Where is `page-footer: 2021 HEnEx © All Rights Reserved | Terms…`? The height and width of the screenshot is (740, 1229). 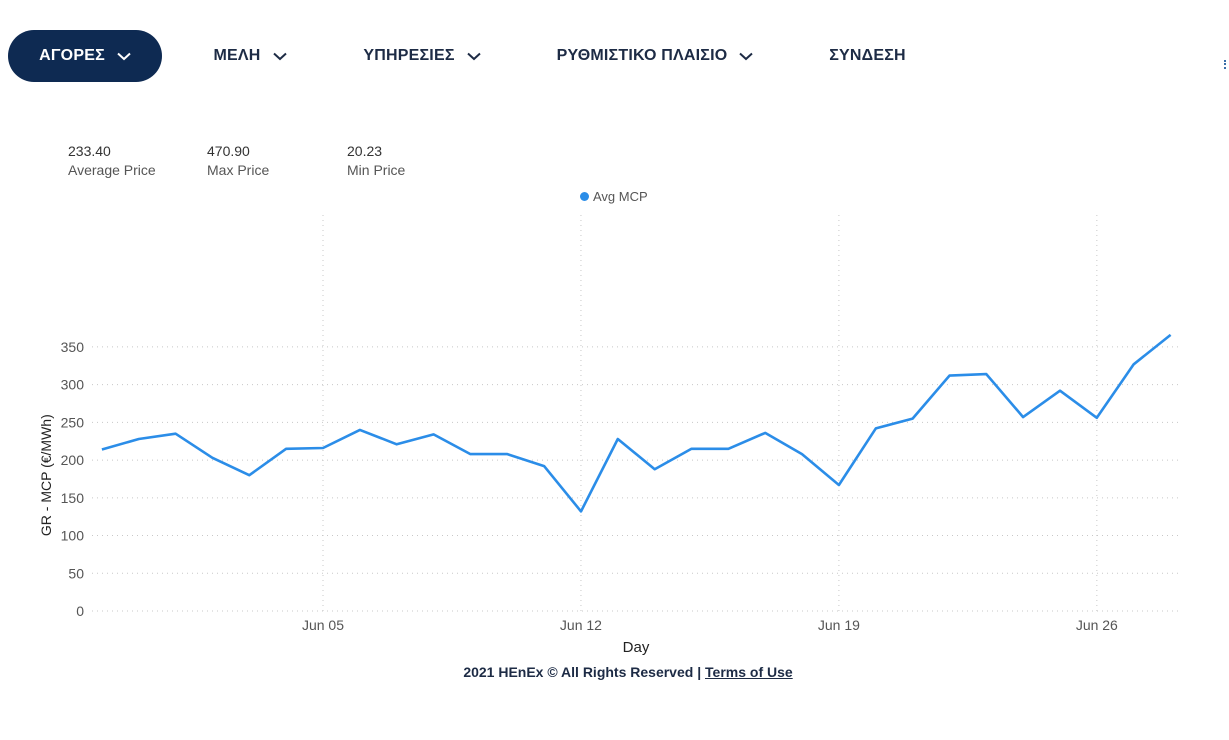
page-footer: 2021 HEnEx © All Rights Reserved | Terms… is located at coordinates (614, 672).